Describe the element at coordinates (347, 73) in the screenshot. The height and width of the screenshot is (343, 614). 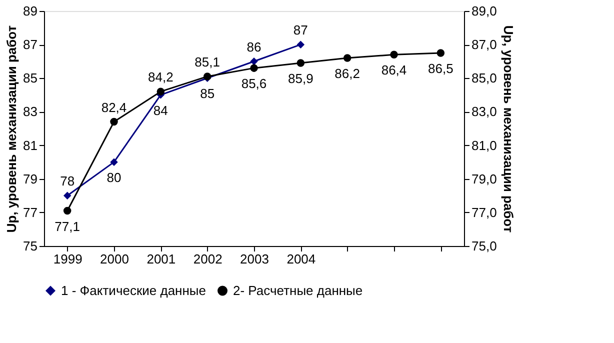
I see `data-label: 86,2` at that location.